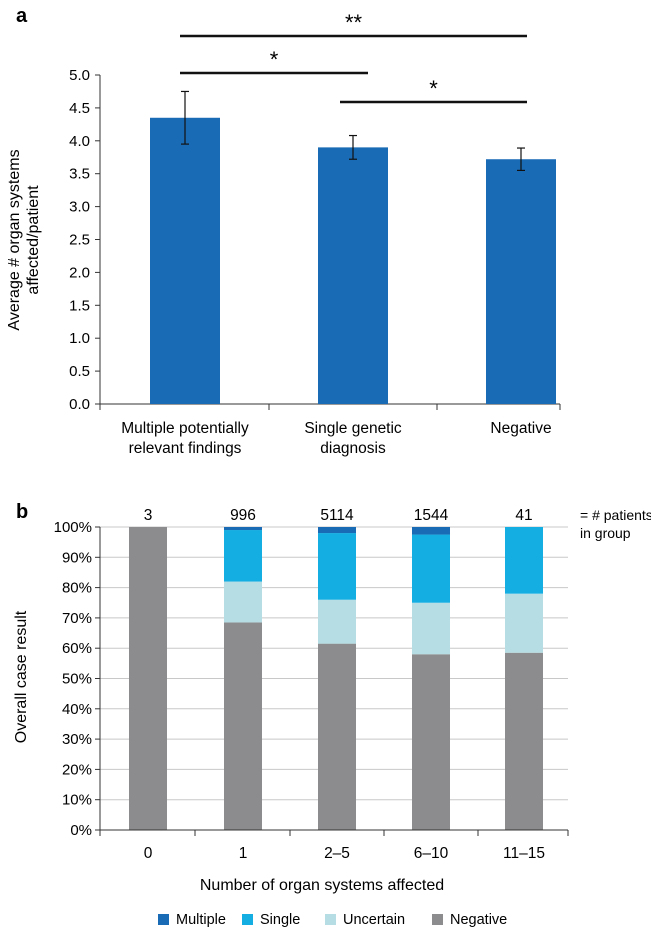 Image resolution: width=651 pixels, height=931 pixels. Describe the element at coordinates (520, 428) in the screenshot. I see `panel-a-x-tick-label: Negative` at that location.